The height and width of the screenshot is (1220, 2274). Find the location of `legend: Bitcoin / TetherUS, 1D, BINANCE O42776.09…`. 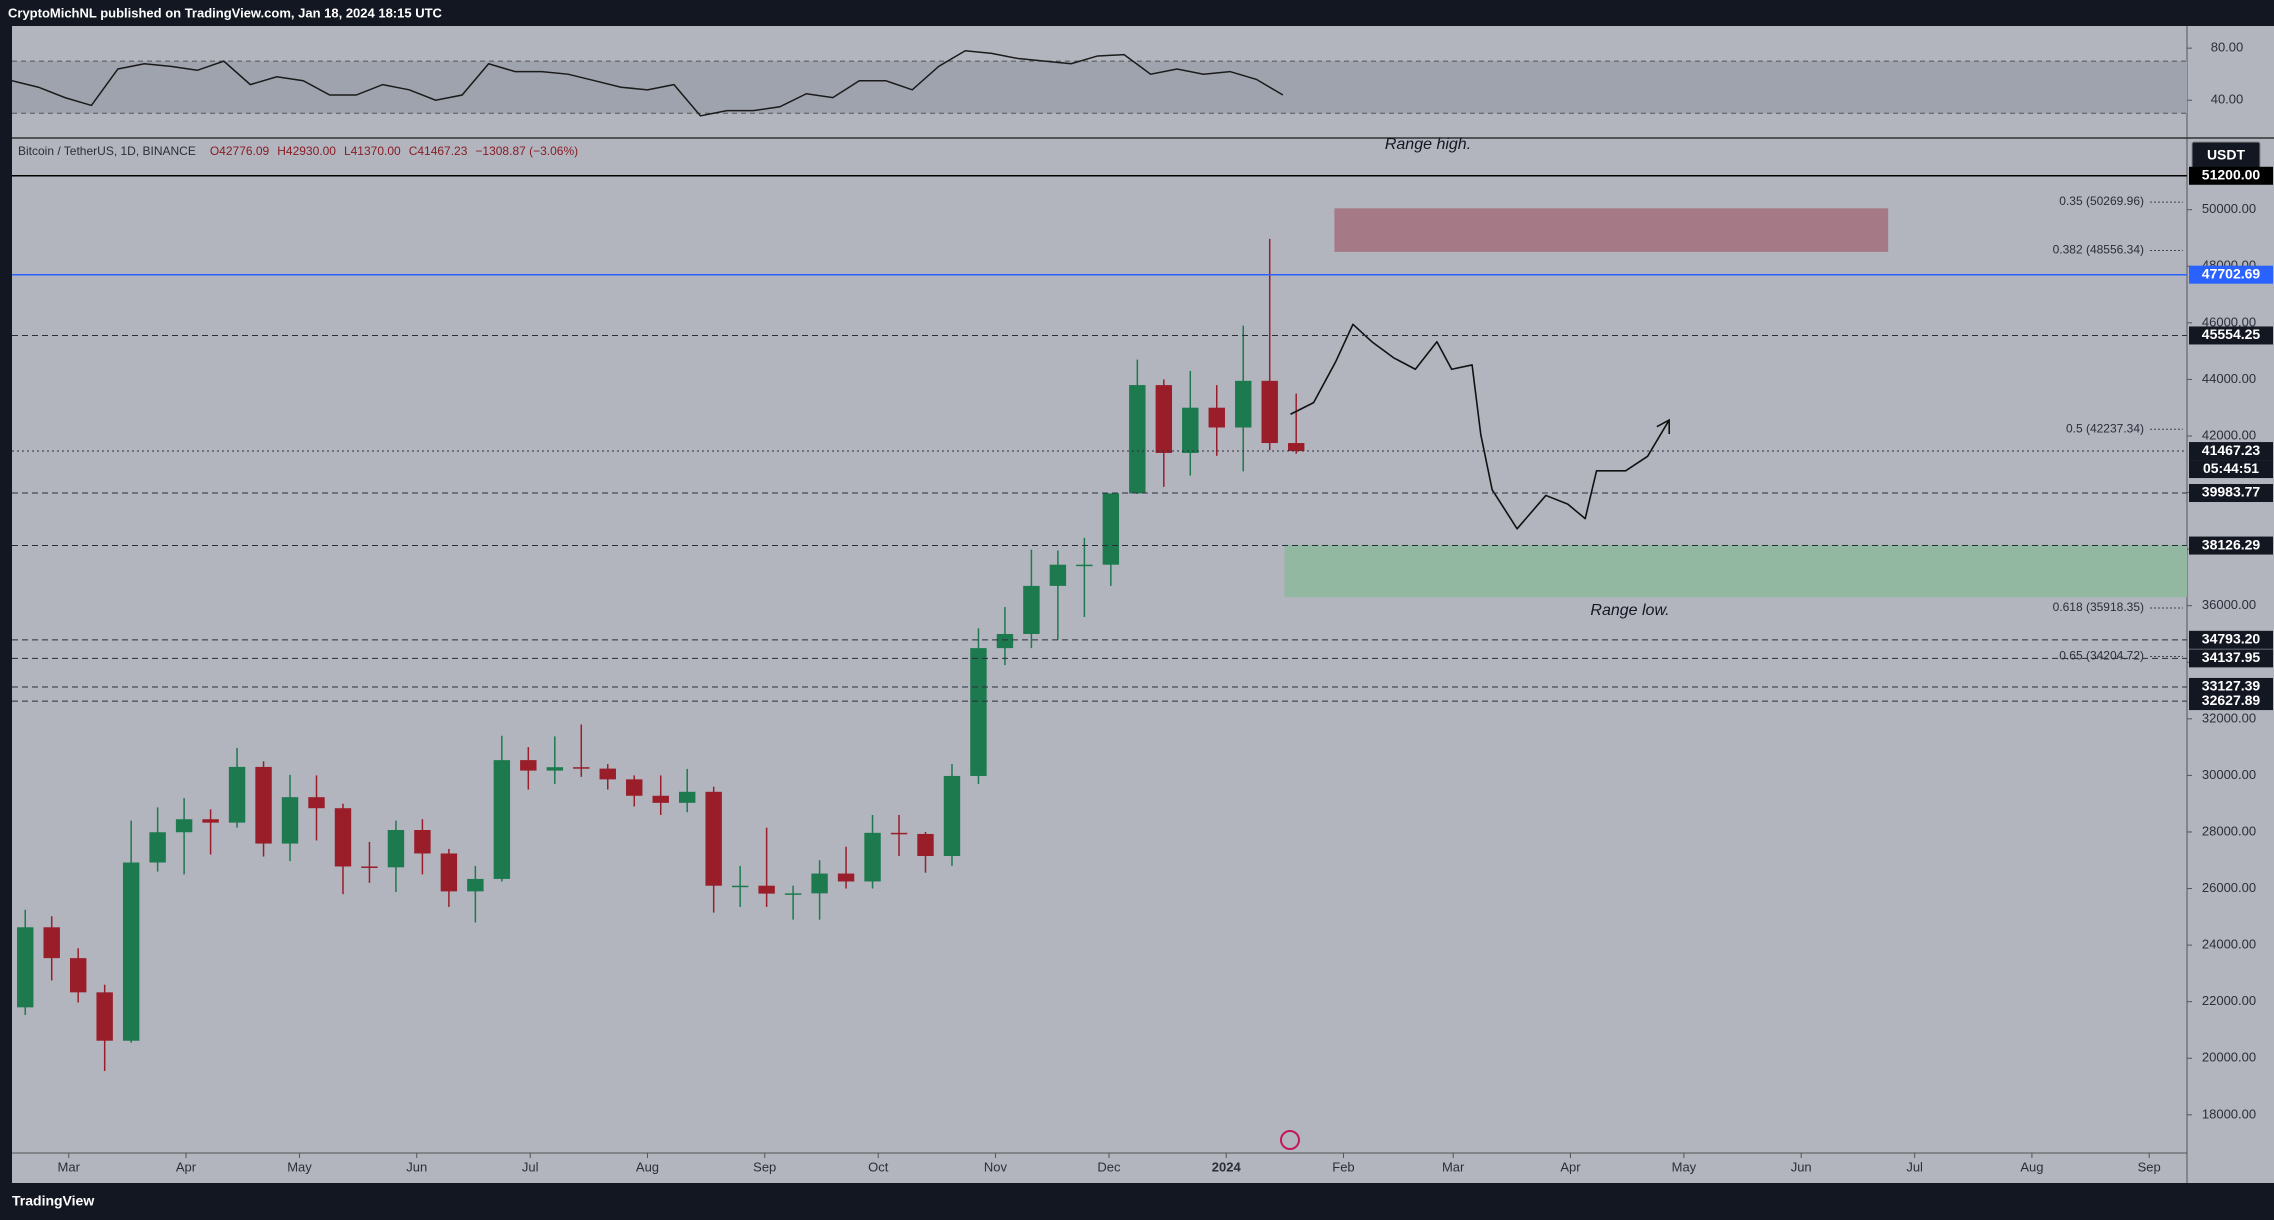

legend: Bitcoin / TetherUS, 1D, BINANCE O42776.09… is located at coordinates (298, 151).